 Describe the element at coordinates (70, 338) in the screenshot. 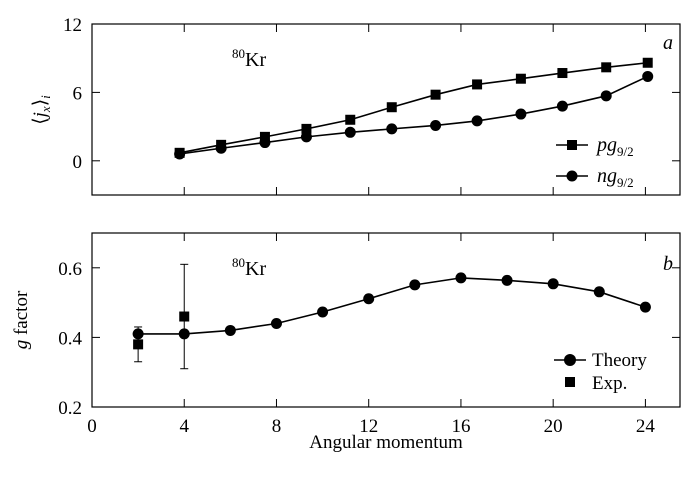

I see `y-tick-label: 0.4` at that location.